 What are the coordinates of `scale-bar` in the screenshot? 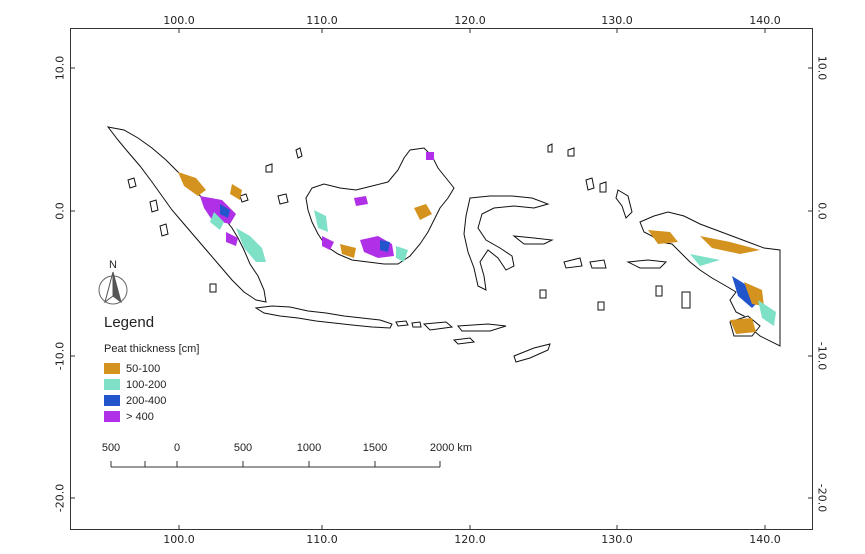 It's located at (275, 464).